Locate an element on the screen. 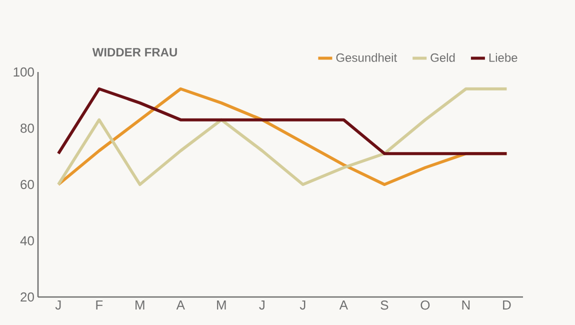  x-tick-label: D is located at coordinates (507, 305).